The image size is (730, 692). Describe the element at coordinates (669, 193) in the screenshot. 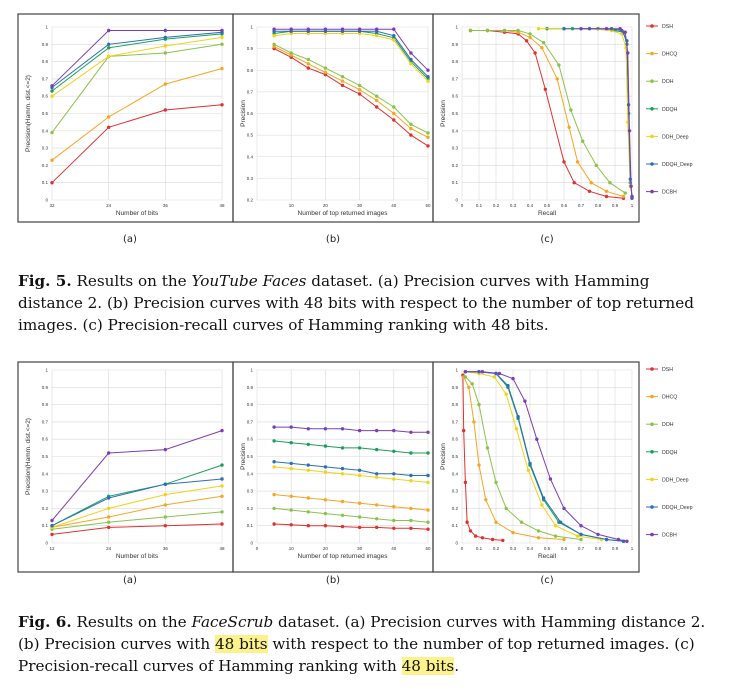

I see `fig5c-legend-label-DCBH: DCBH` at that location.